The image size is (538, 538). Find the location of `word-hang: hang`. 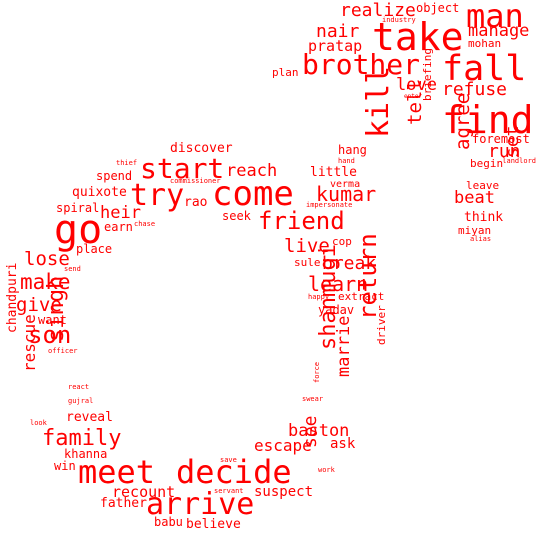

word-hang: hang is located at coordinates (352, 150).